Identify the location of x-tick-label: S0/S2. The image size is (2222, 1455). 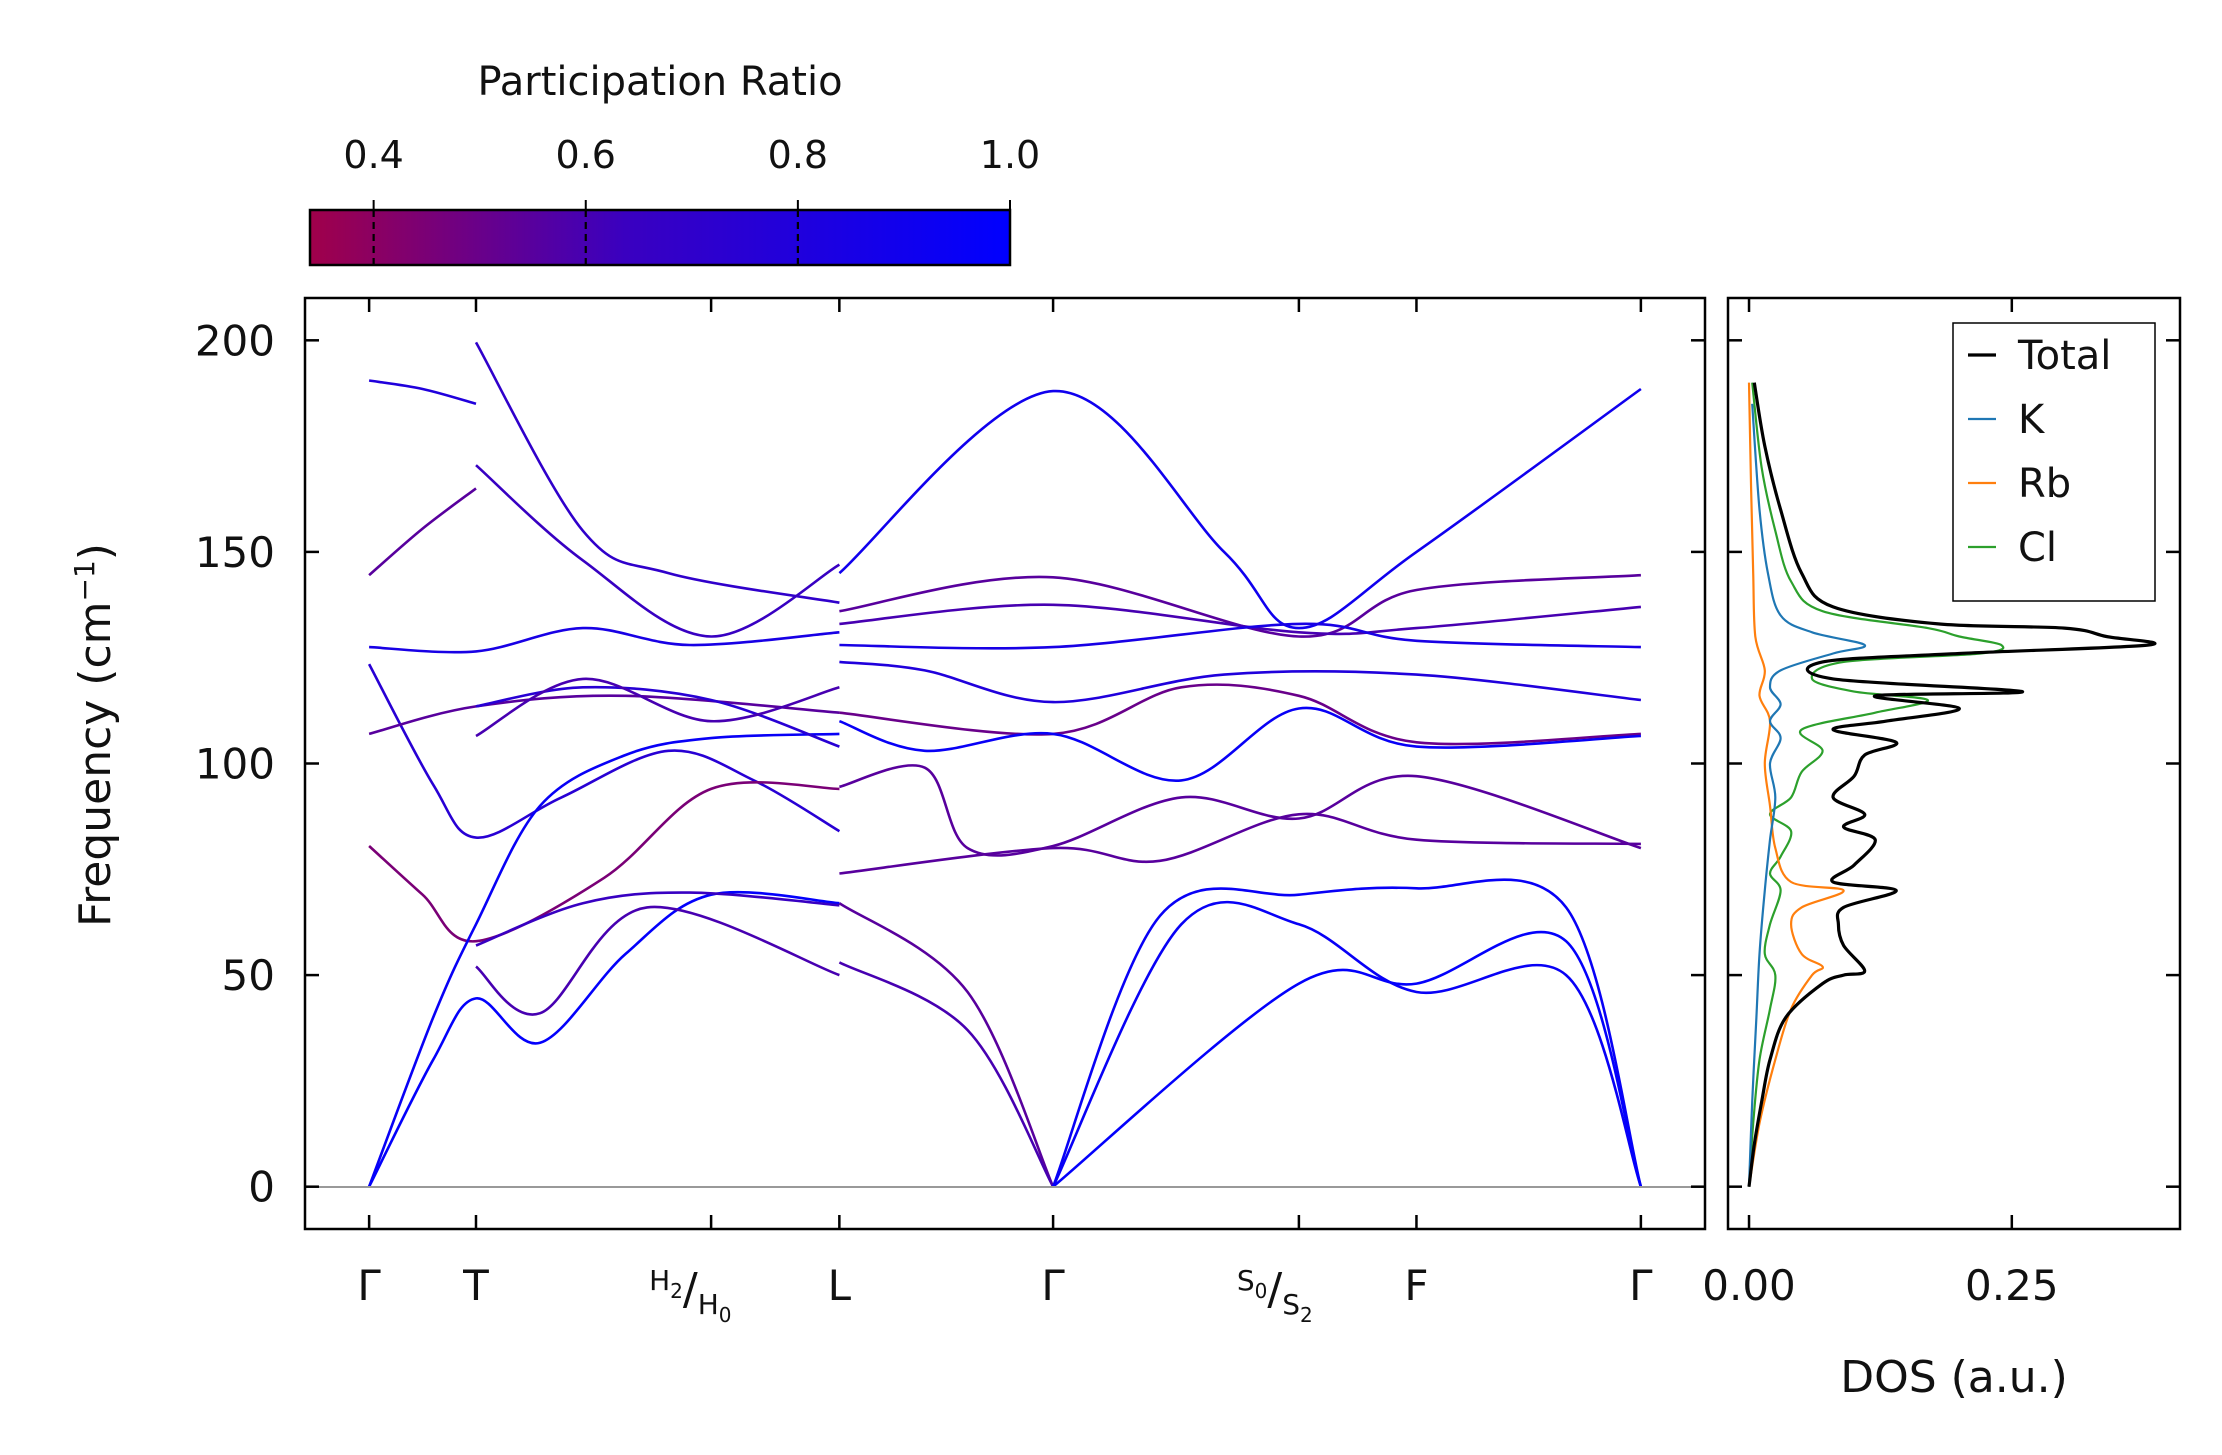
(1275, 1295).